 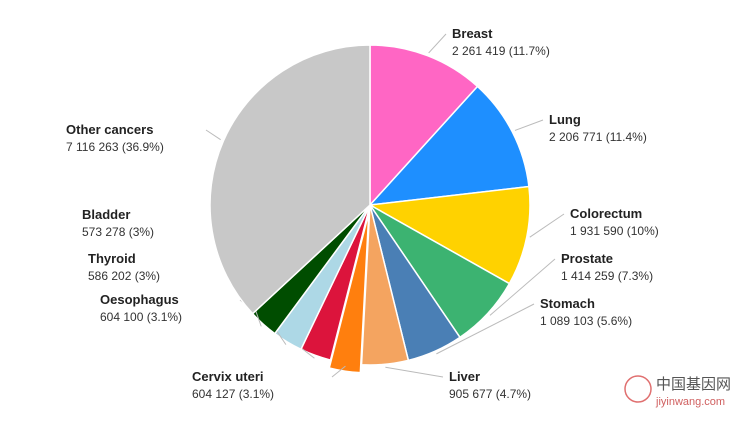 What do you see at coordinates (106, 214) in the screenshot?
I see `slice-label: Bladder` at bounding box center [106, 214].